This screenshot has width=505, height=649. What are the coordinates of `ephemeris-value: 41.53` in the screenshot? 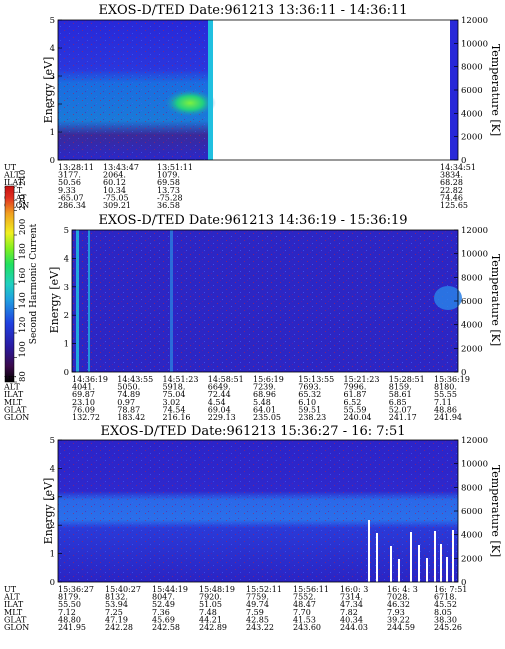 It's located at (304, 619).